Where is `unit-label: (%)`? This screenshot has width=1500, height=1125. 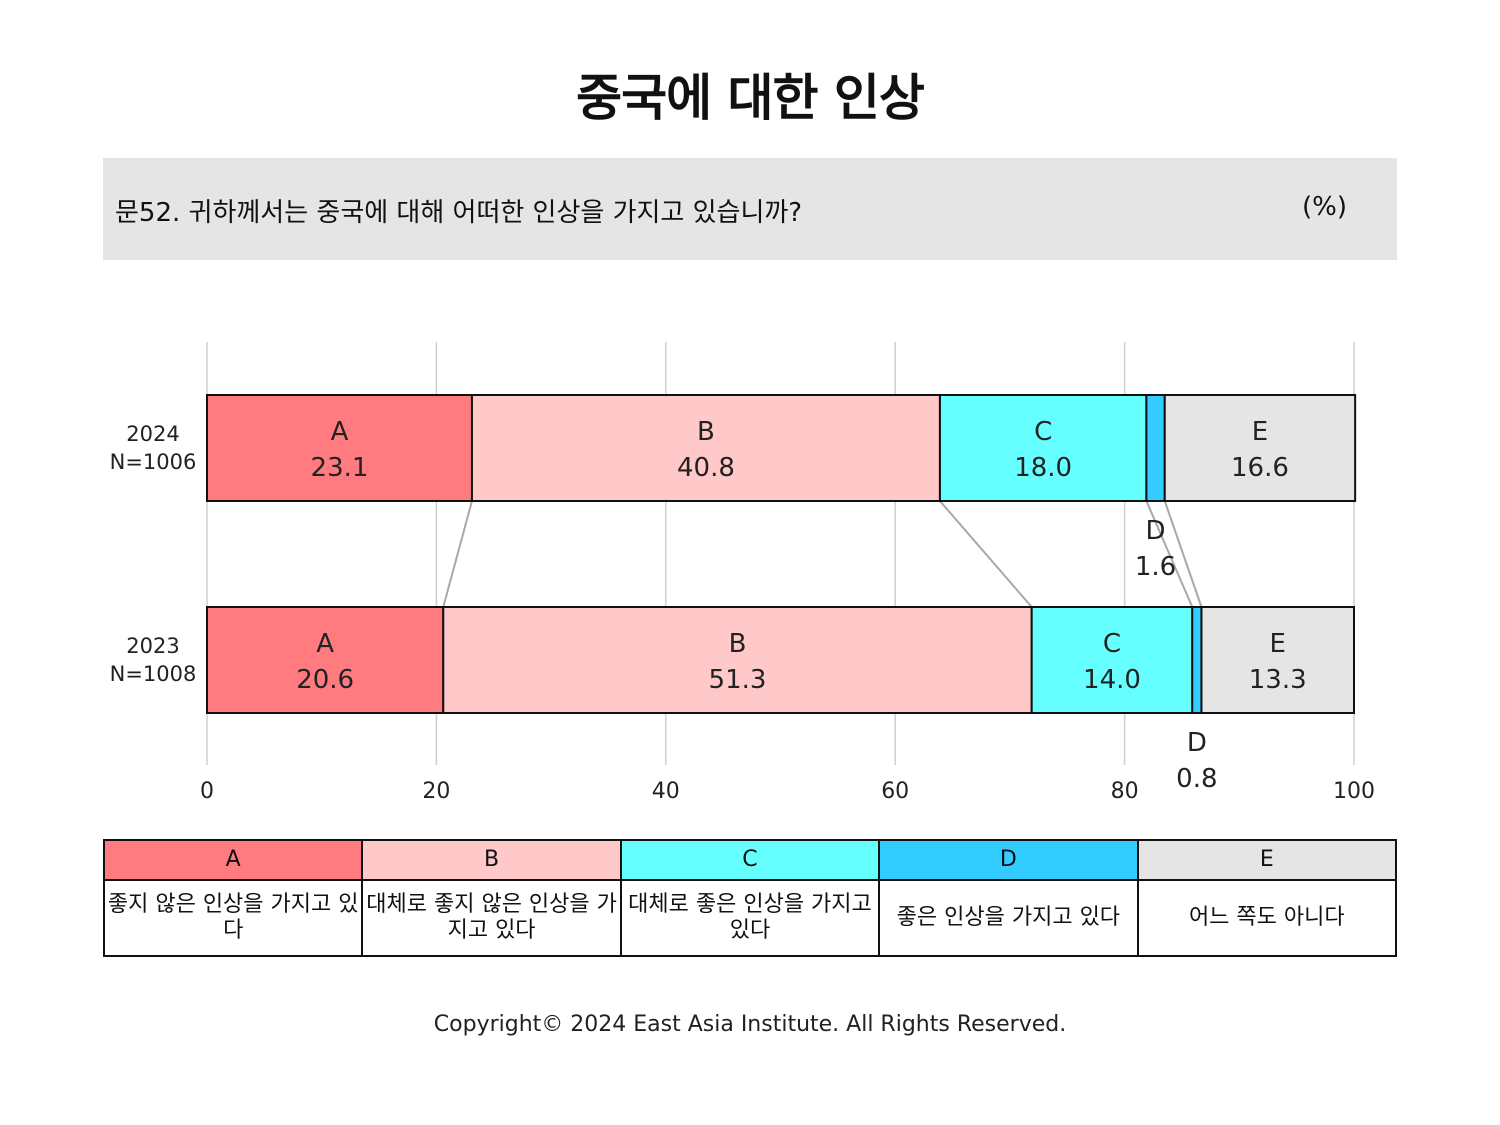 unit-label: (%) is located at coordinates (1324, 207).